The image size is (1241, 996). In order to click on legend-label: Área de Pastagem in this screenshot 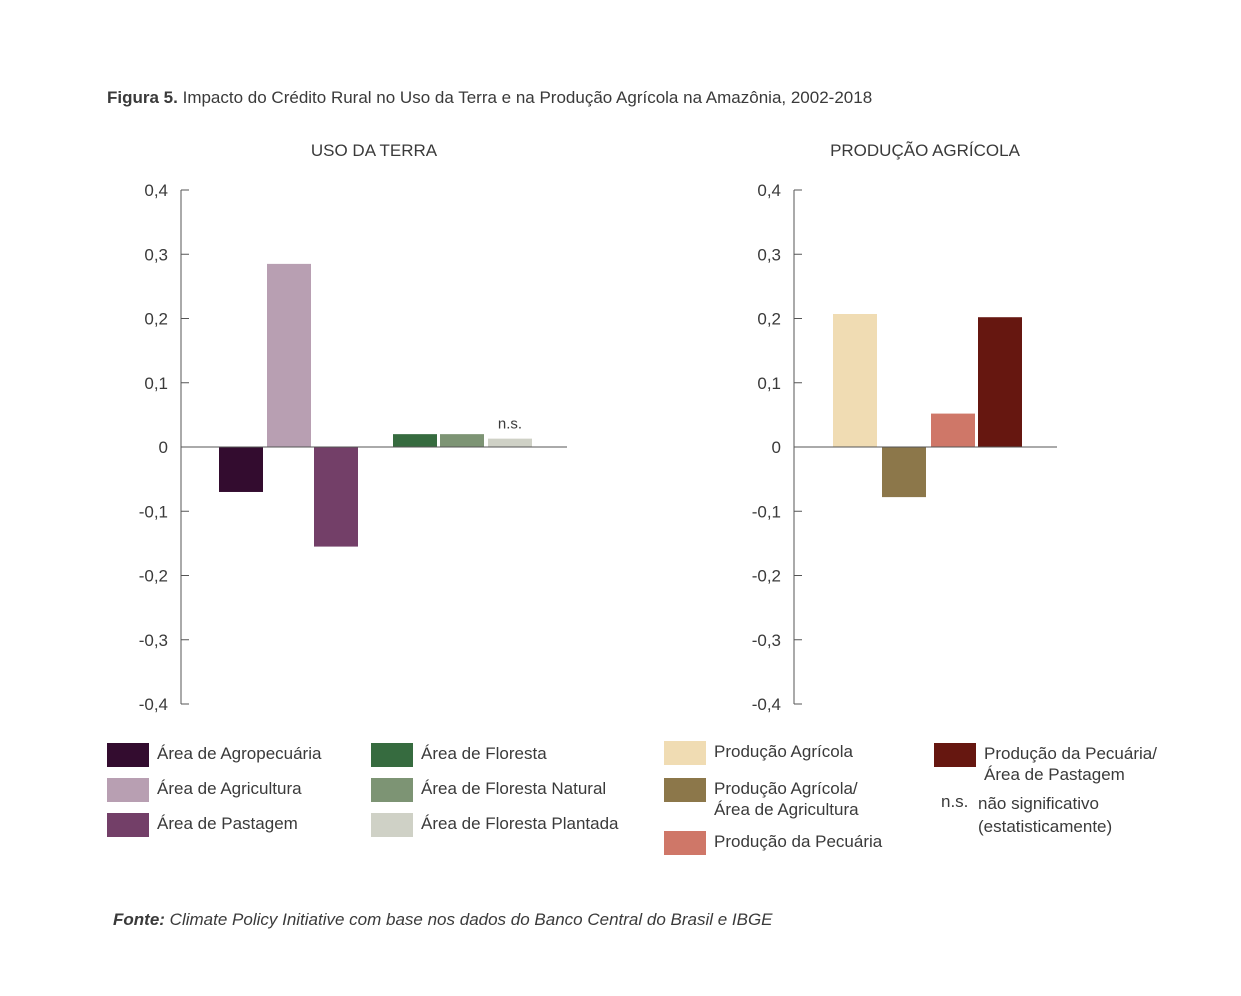, I will do `click(227, 823)`.